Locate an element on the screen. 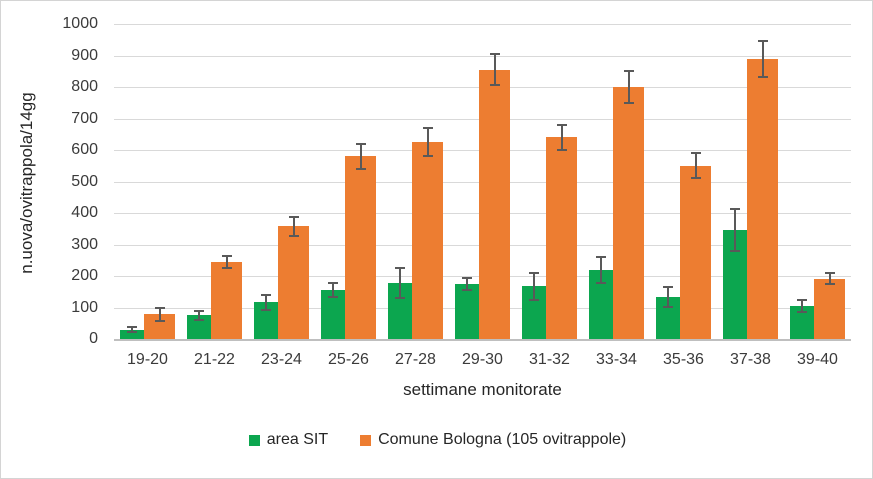  legend-item-area-sit: area SIT is located at coordinates (288, 440).